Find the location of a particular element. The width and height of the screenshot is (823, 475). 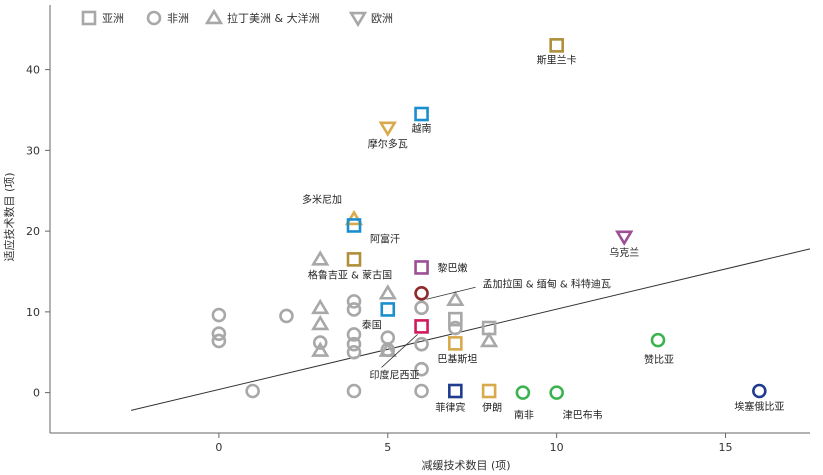

point-label: 黎巴嫩 is located at coordinates (453, 267).